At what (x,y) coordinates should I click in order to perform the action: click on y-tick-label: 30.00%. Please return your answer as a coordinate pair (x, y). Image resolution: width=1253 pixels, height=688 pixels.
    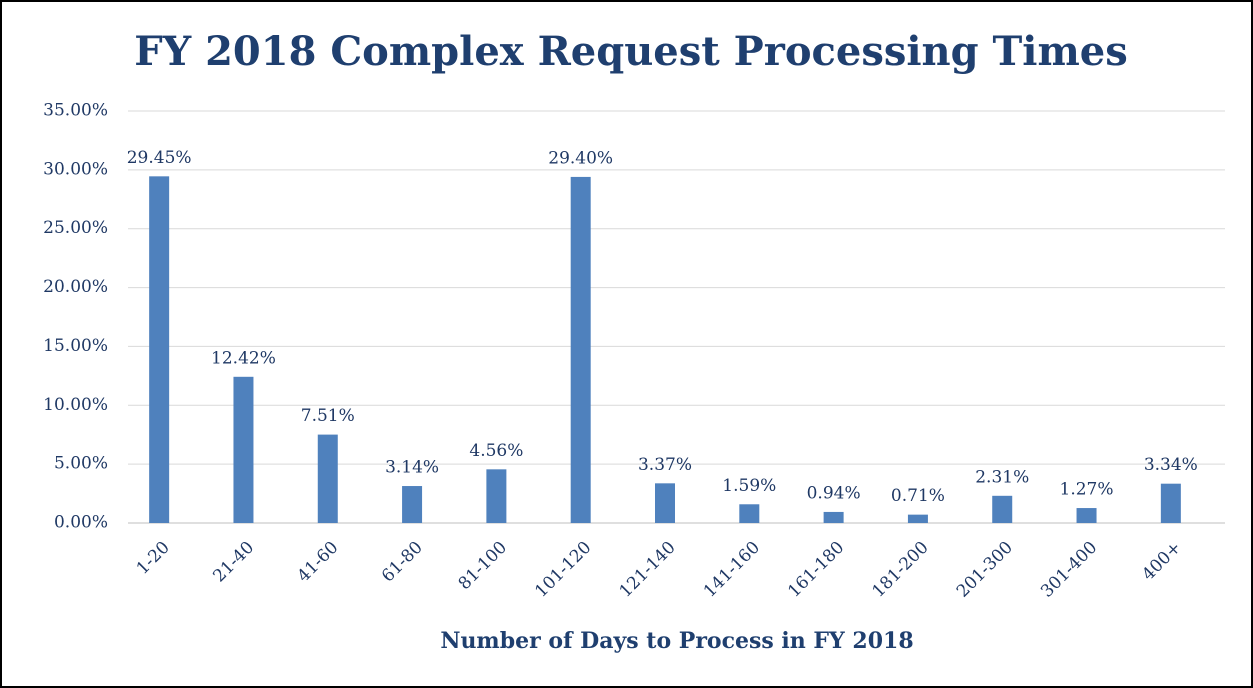
    Looking at the image, I should click on (75, 169).